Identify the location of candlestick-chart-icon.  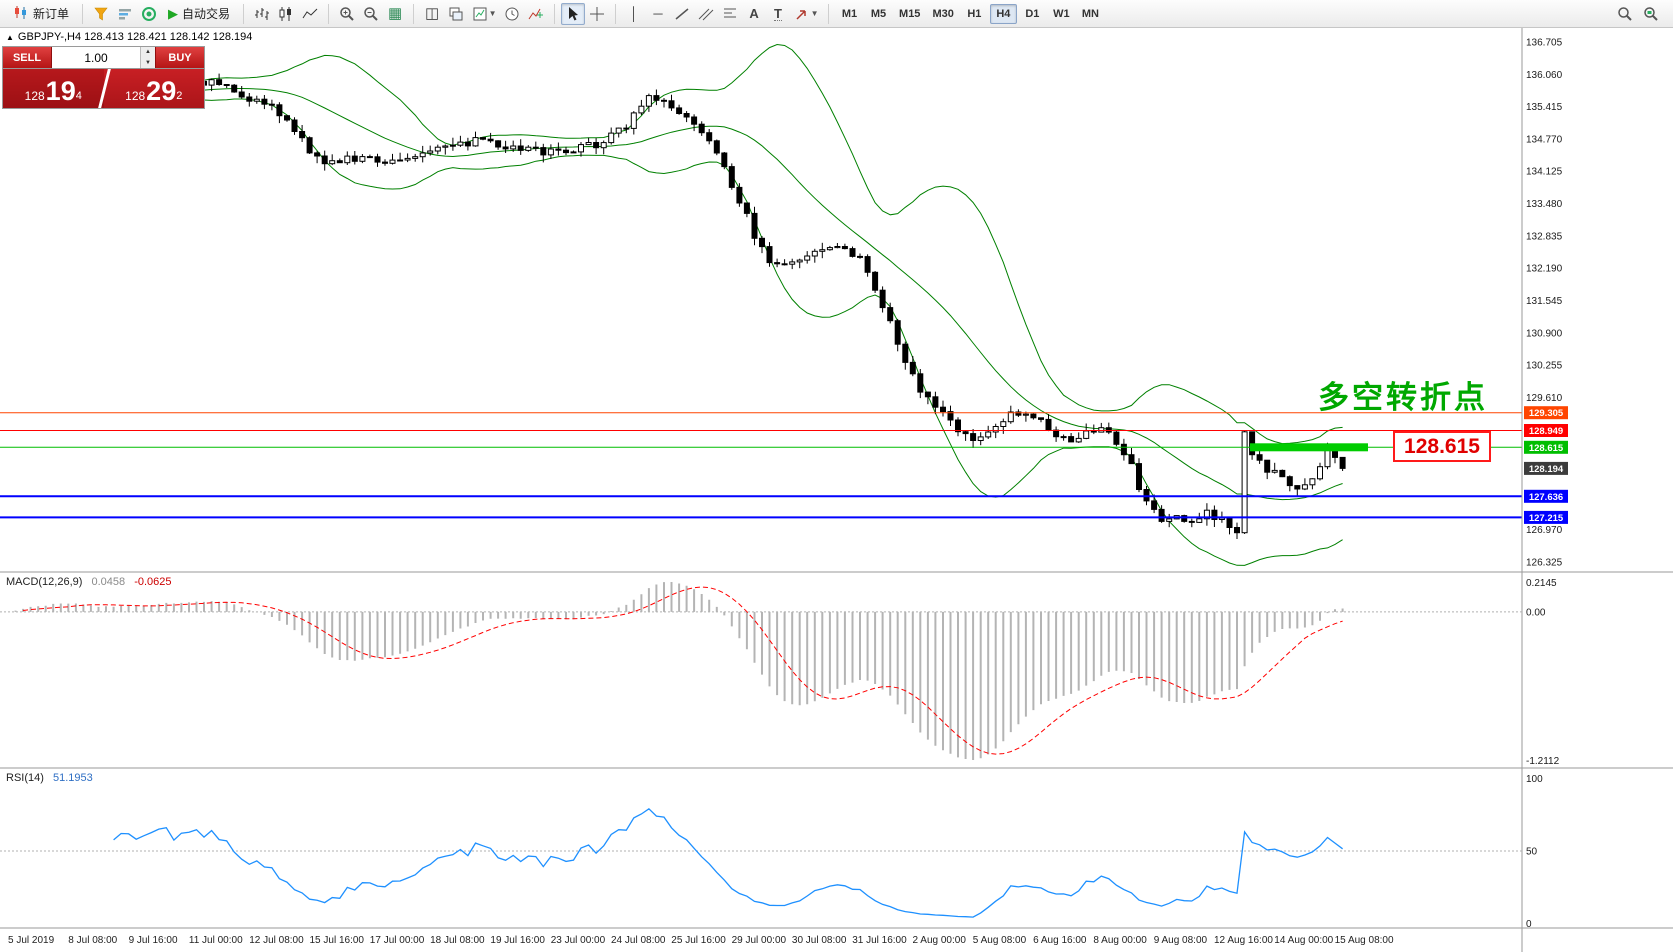
(286, 14).